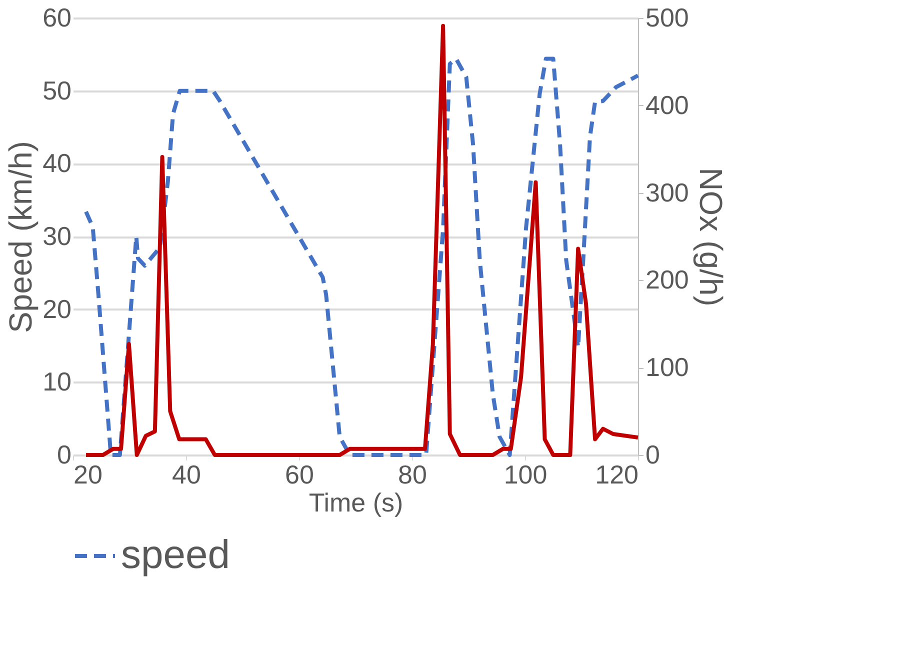  What do you see at coordinates (653, 455) in the screenshot?
I see `y2-tick-label: 0` at bounding box center [653, 455].